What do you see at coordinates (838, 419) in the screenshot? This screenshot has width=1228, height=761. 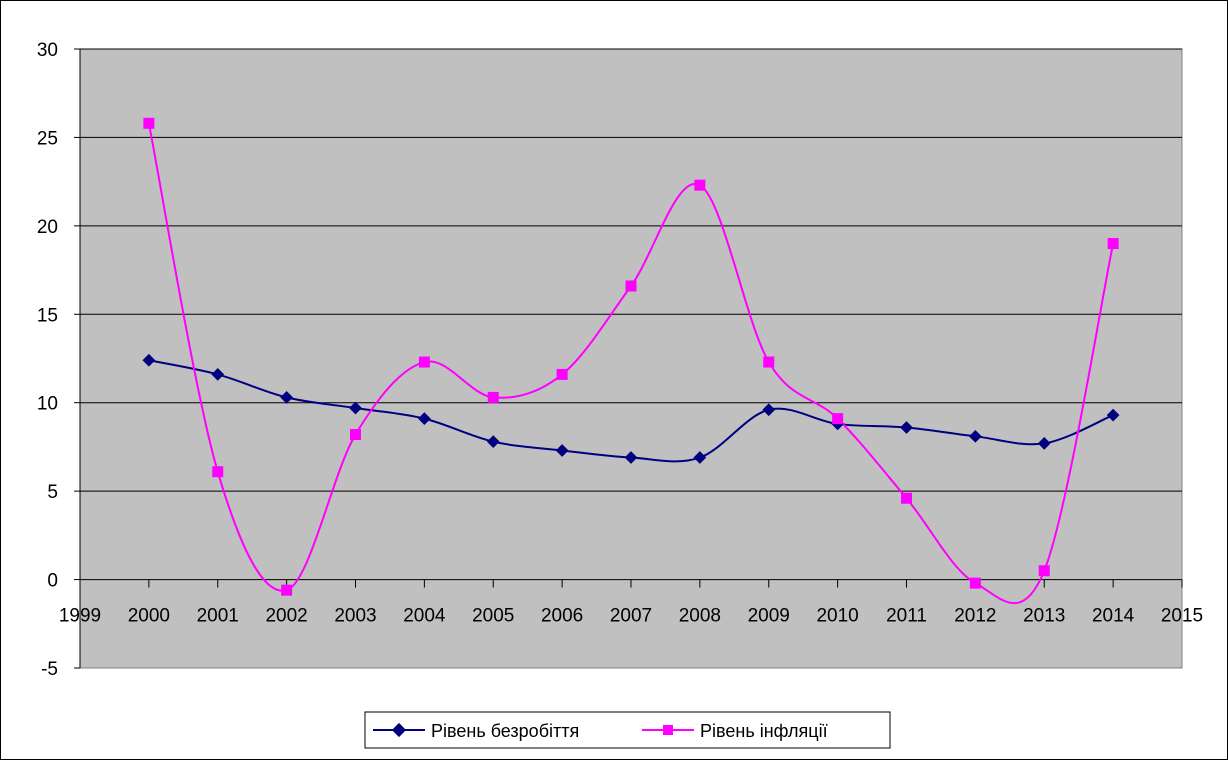 I see `marker-series-1-2010` at bounding box center [838, 419].